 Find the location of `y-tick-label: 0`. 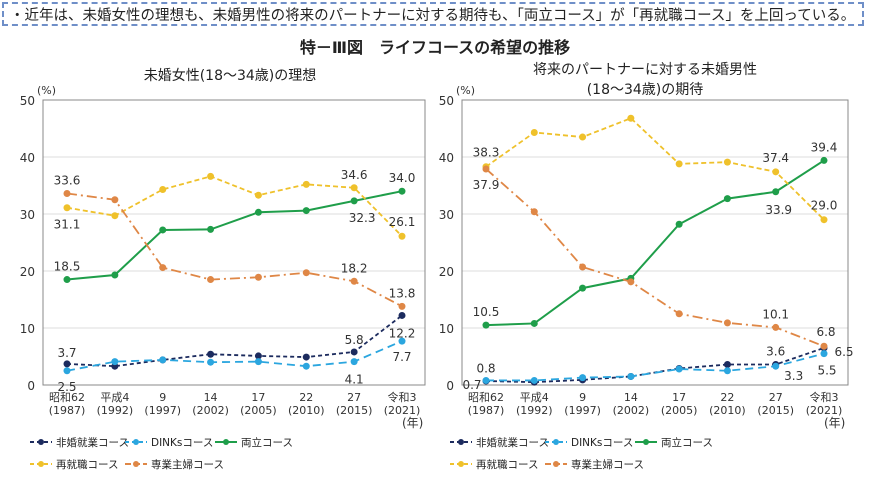

y-tick-label: 0 is located at coordinates (31, 386).